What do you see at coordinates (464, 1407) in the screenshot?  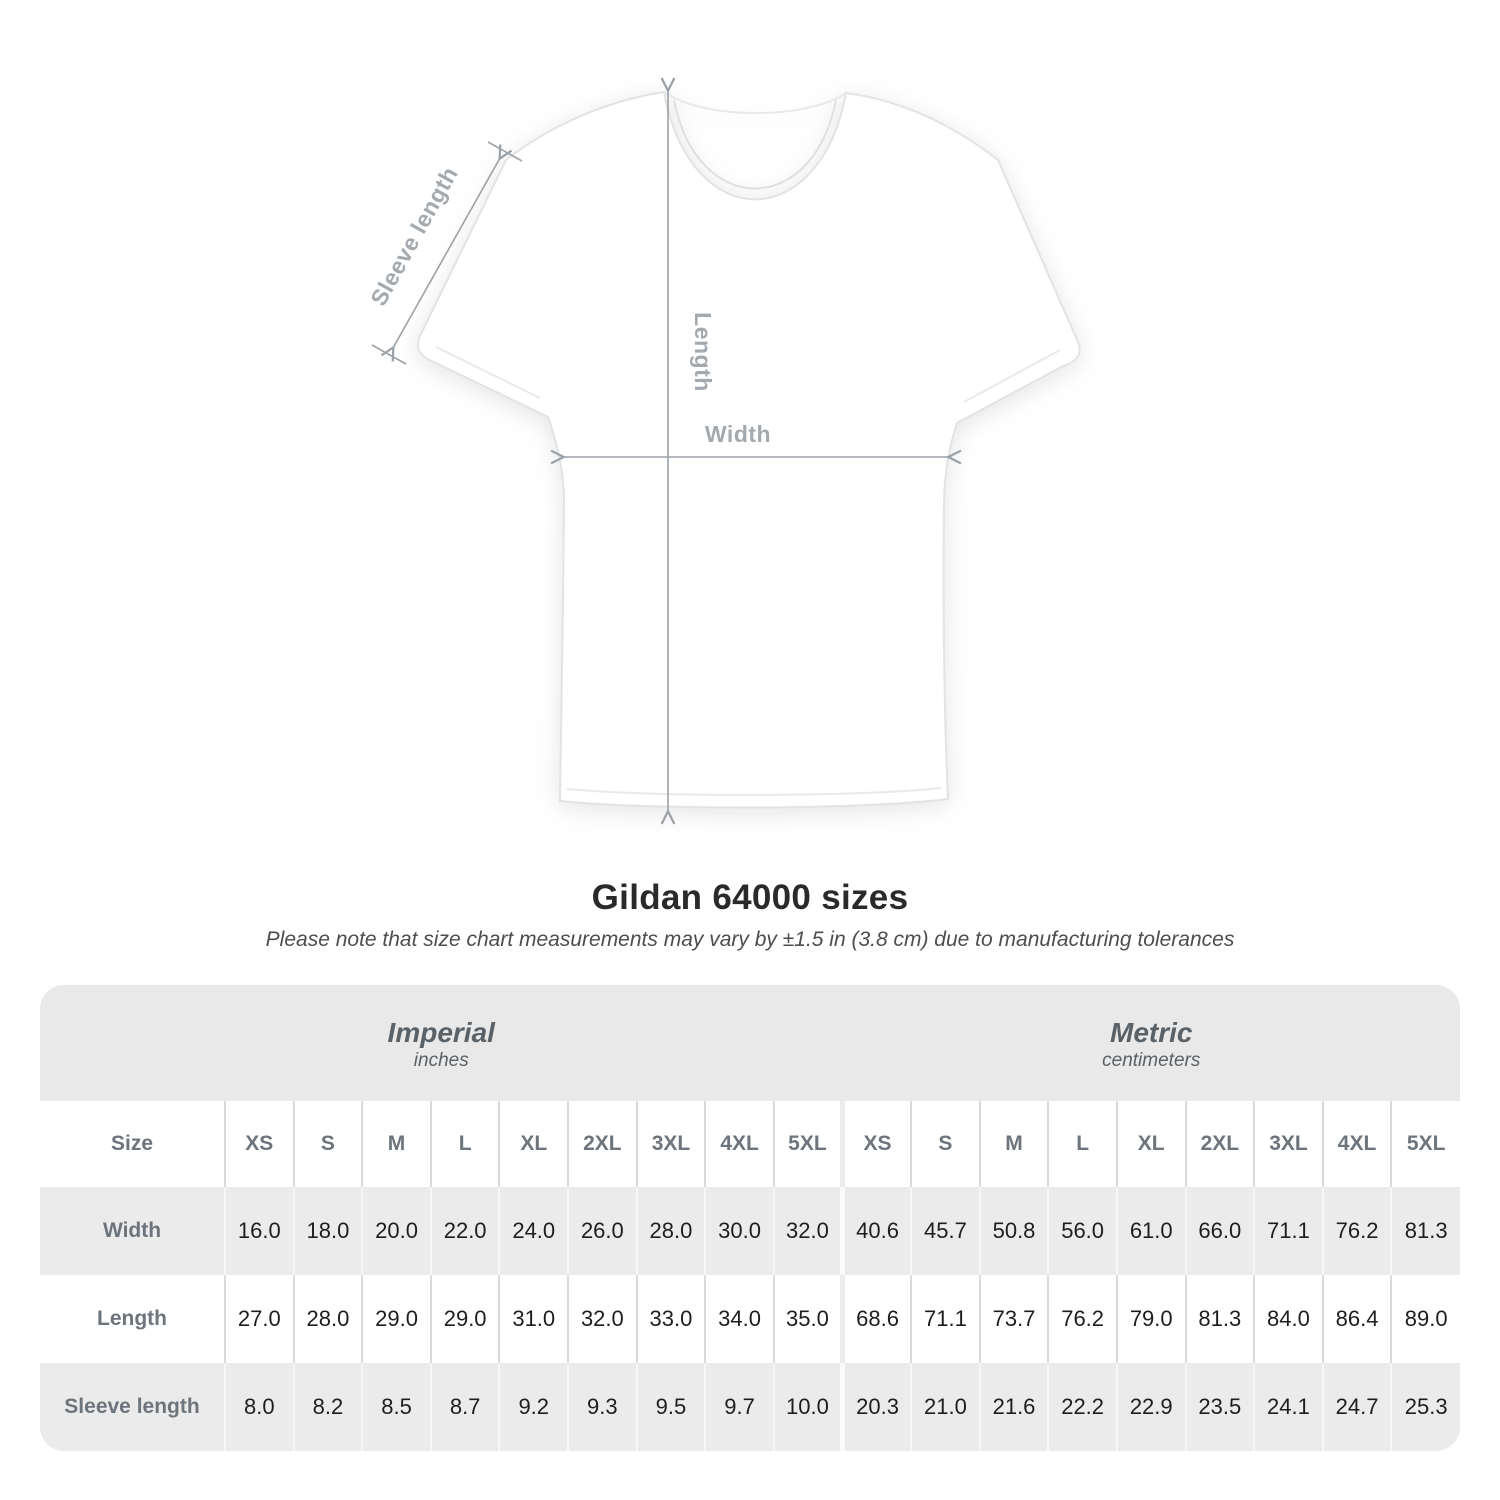 I see `table-cell: 8.7` at bounding box center [464, 1407].